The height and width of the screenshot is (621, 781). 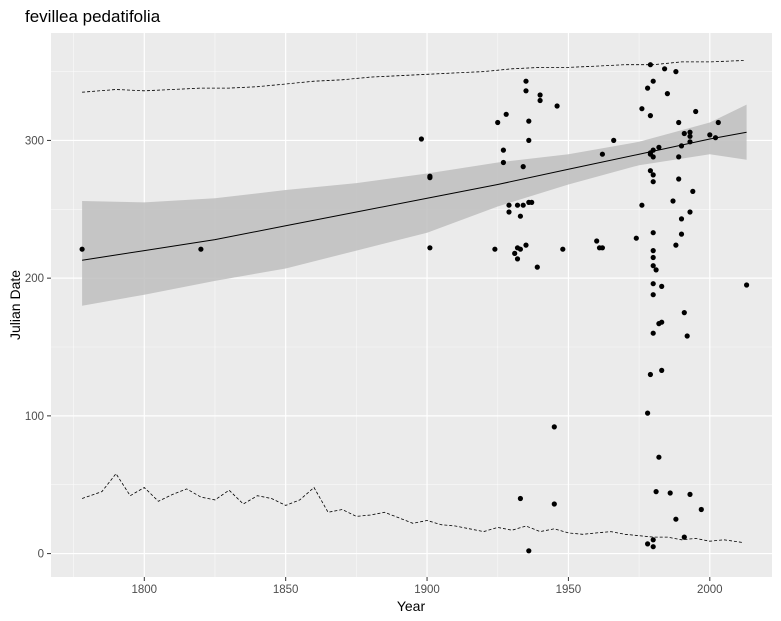 I want to click on y-tick-label: 0, so click(x=41, y=555).